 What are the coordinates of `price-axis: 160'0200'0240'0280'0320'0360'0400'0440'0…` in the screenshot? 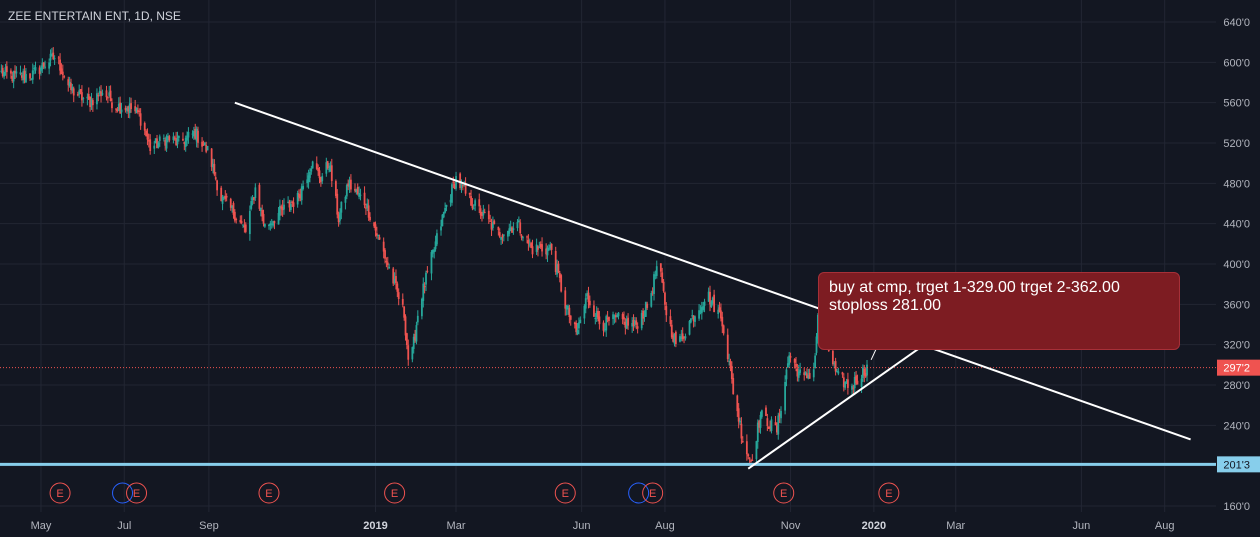 It's located at (1238, 265).